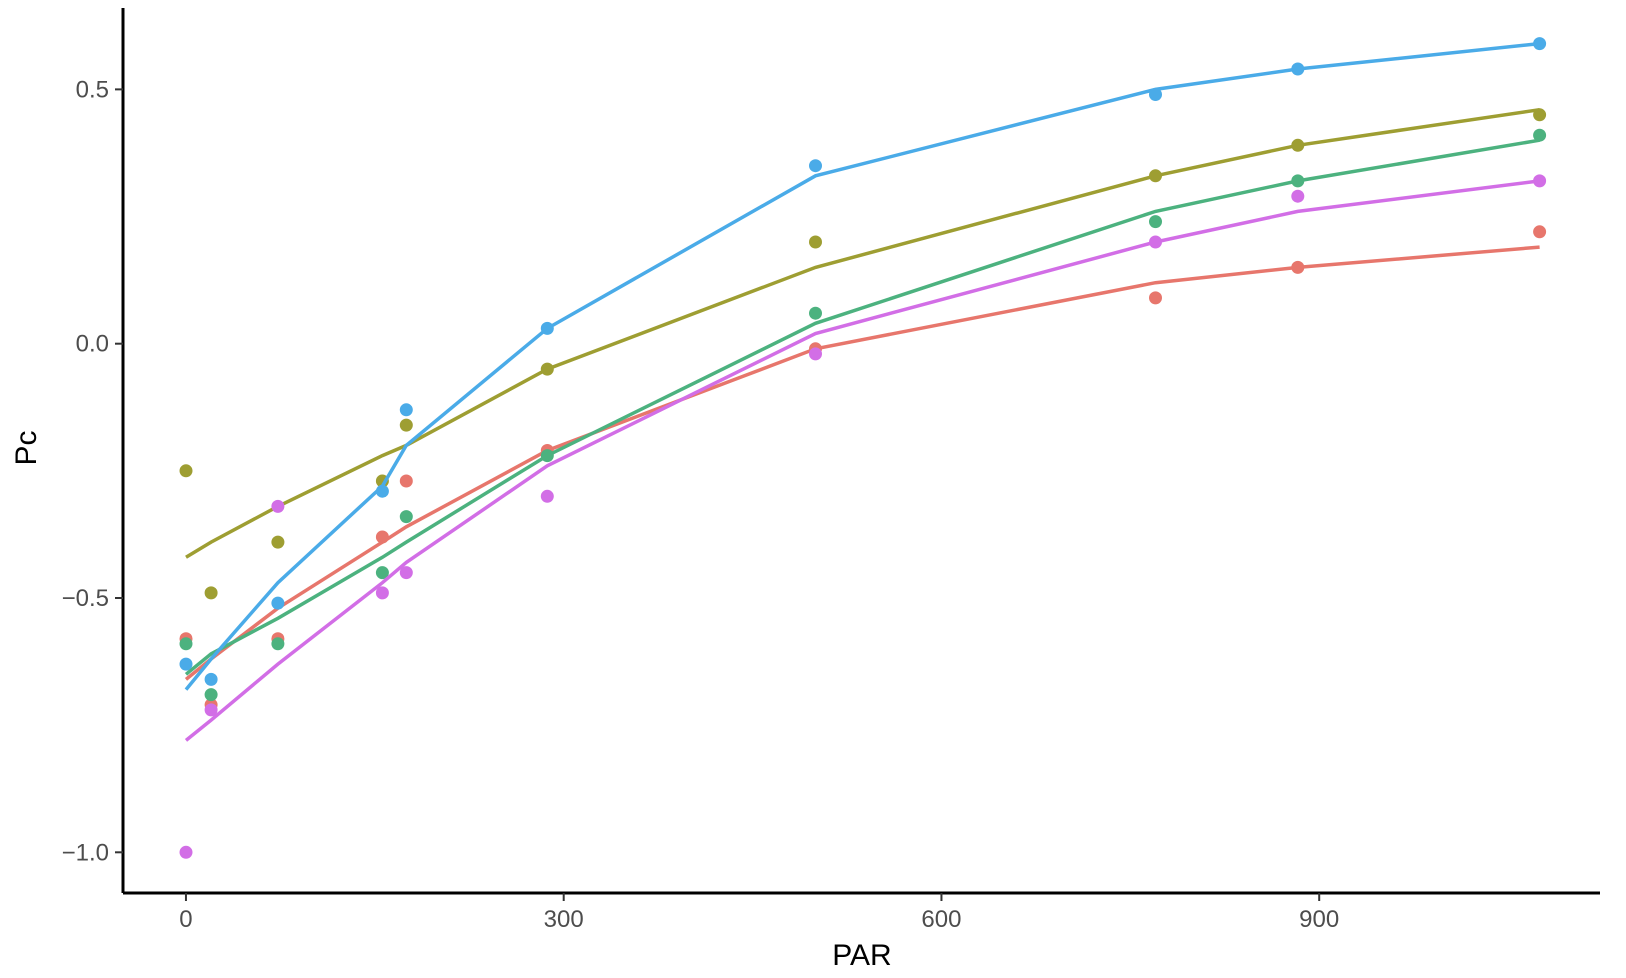  Describe the element at coordinates (185, 919) in the screenshot. I see `x-tick-label: 0` at that location.